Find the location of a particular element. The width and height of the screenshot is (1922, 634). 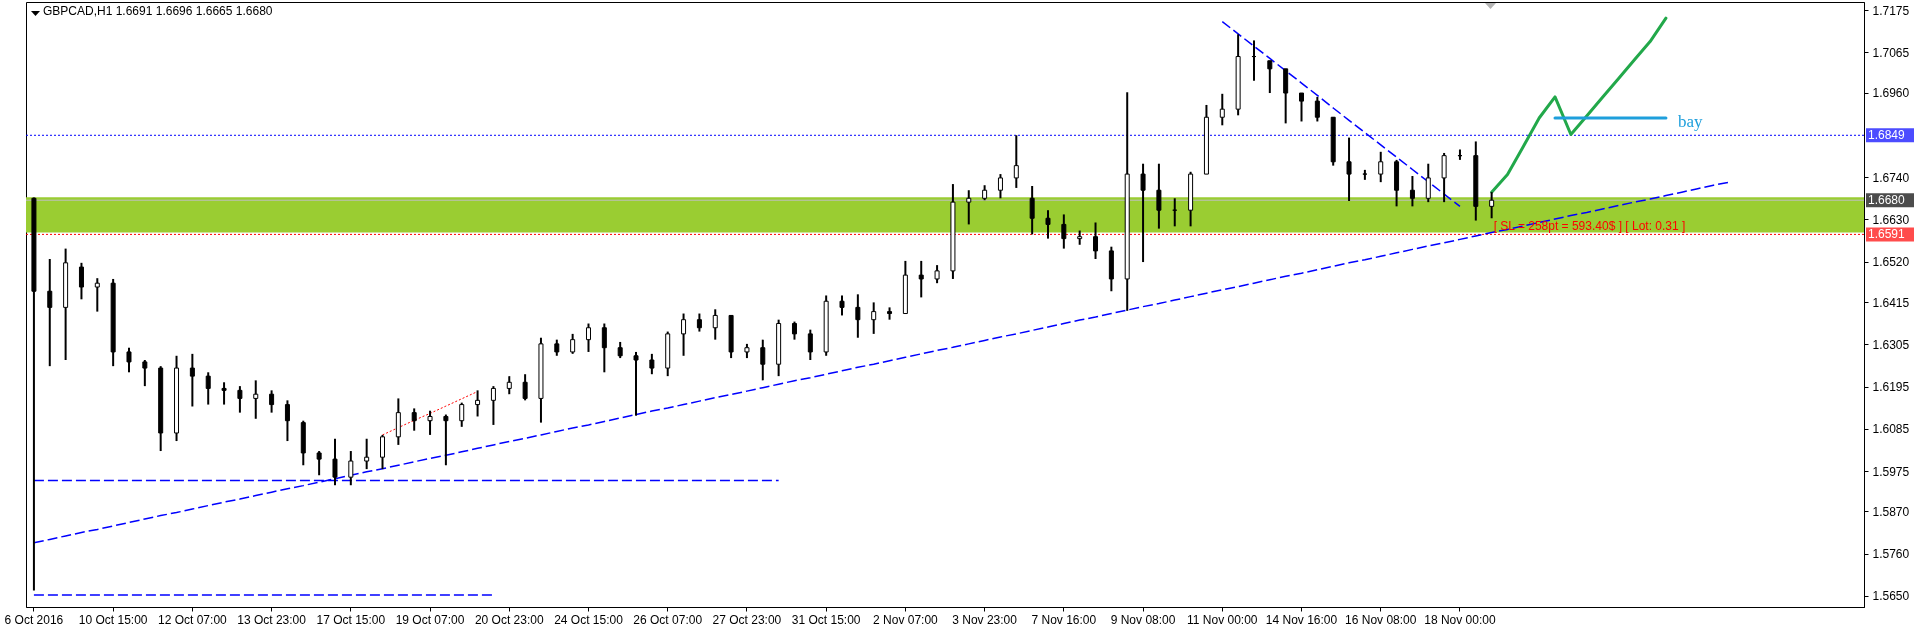

y-tick-label: 1.6085 is located at coordinates (1891, 429).